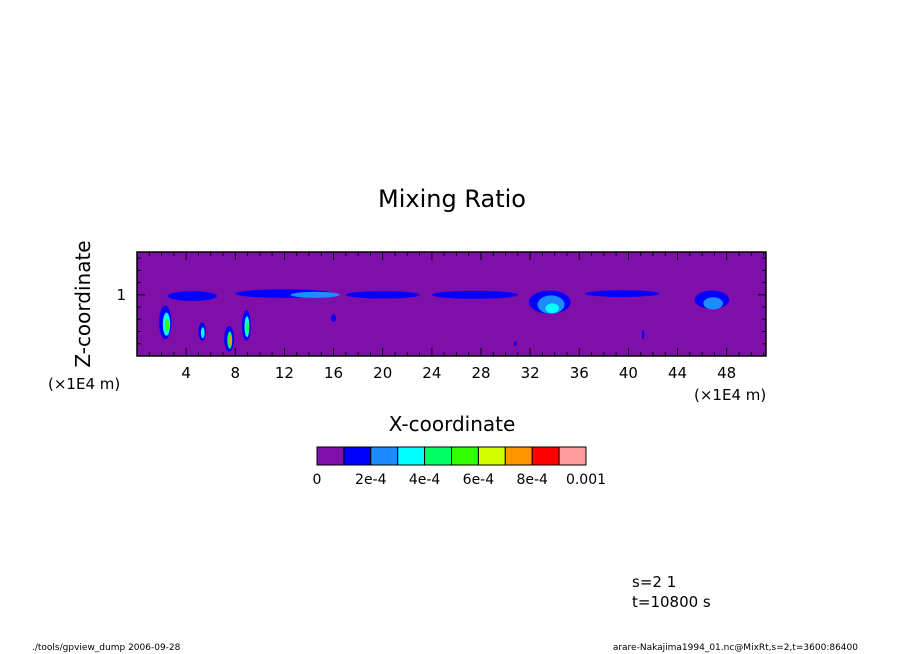  Describe the element at coordinates (530, 373) in the screenshot. I see `x-tick-label: 32` at that location.